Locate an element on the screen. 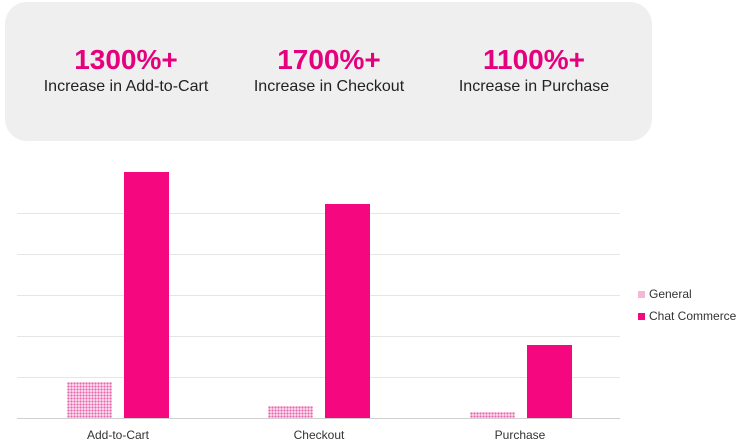 The image size is (750, 446). stat-label: Increase in Add-to-Cart is located at coordinates (126, 86).